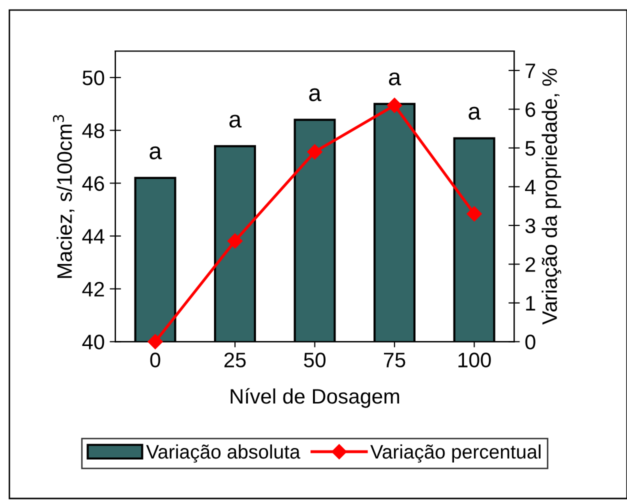 This screenshot has height=501, width=627. Describe the element at coordinates (93, 342) in the screenshot. I see `y-tick-label: 40` at that location.